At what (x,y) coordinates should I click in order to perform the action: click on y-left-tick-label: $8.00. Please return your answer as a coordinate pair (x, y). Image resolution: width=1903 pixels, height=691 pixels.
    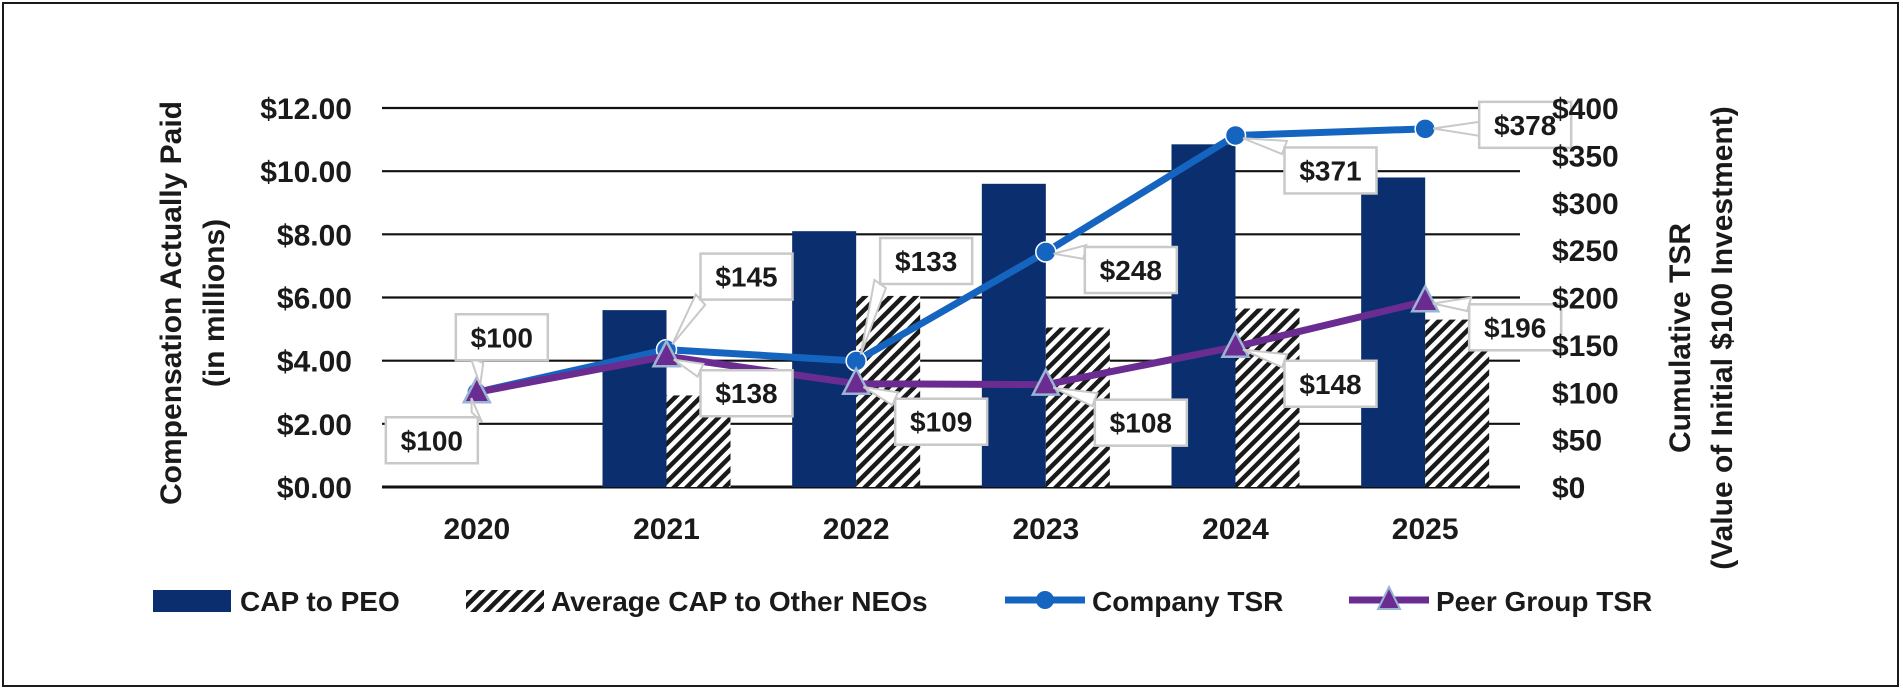
    Looking at the image, I should click on (314, 235).